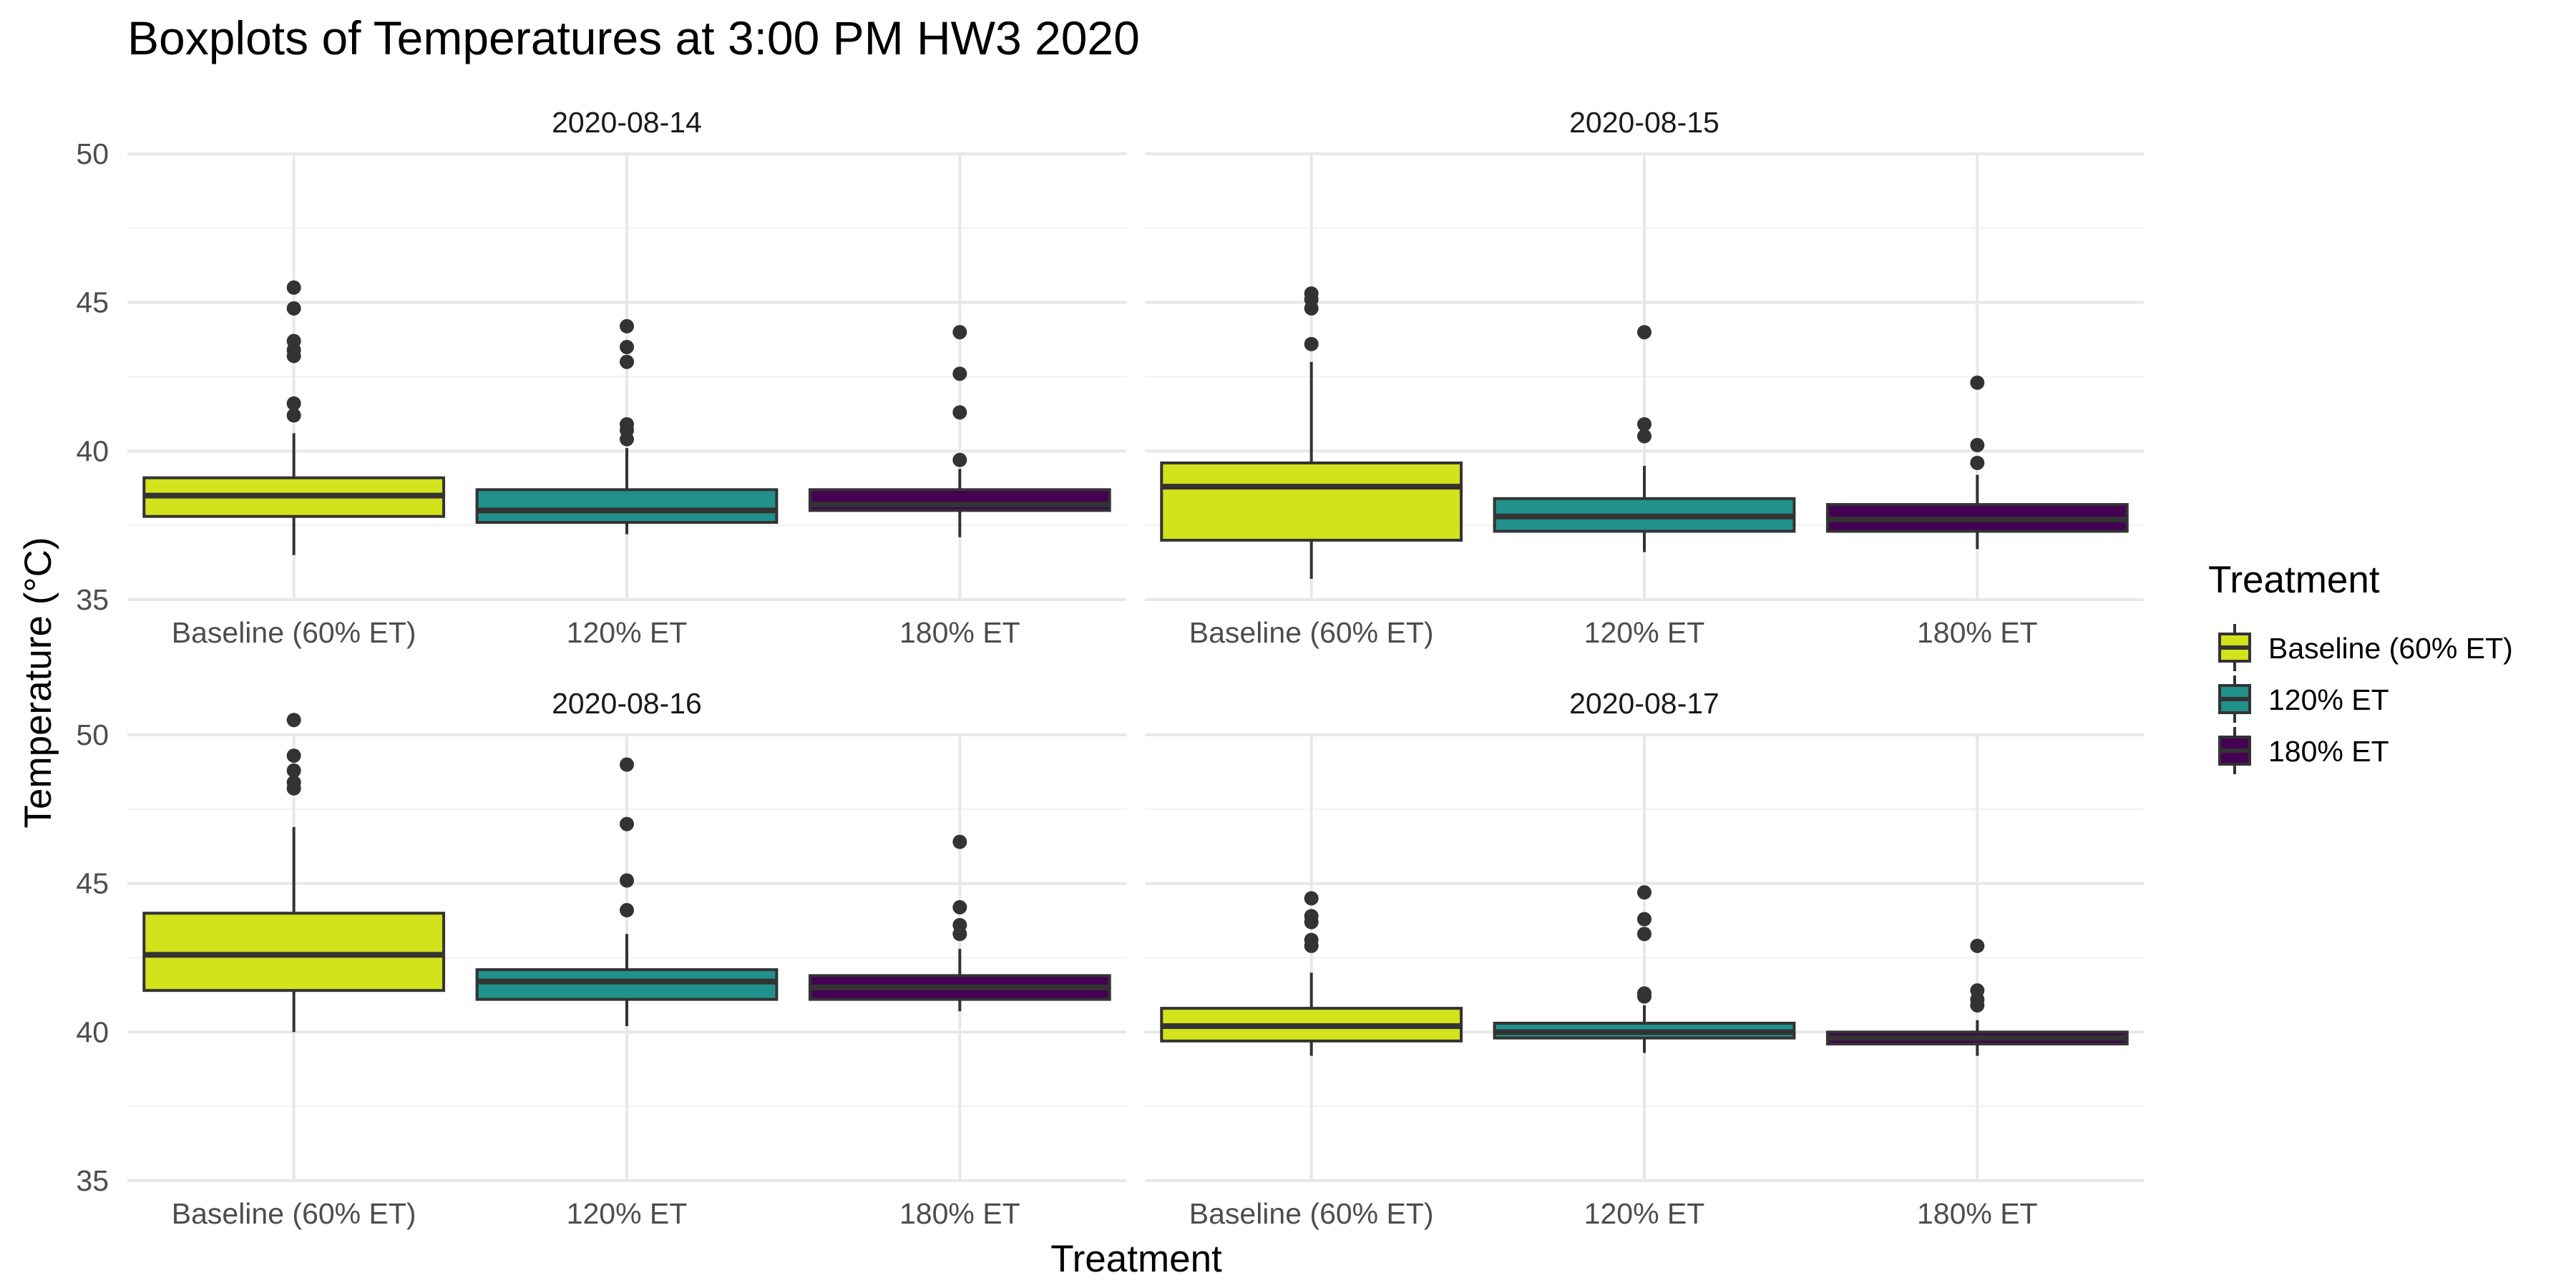  Describe the element at coordinates (1136, 1259) in the screenshot. I see `x-axis-label: Treatment` at that location.